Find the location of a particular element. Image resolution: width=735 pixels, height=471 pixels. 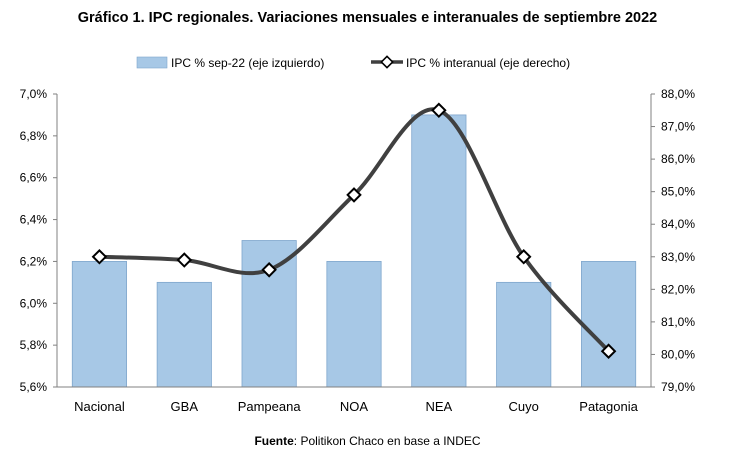

x-tick-label-cuyo: Cuyo is located at coordinates (524, 406).